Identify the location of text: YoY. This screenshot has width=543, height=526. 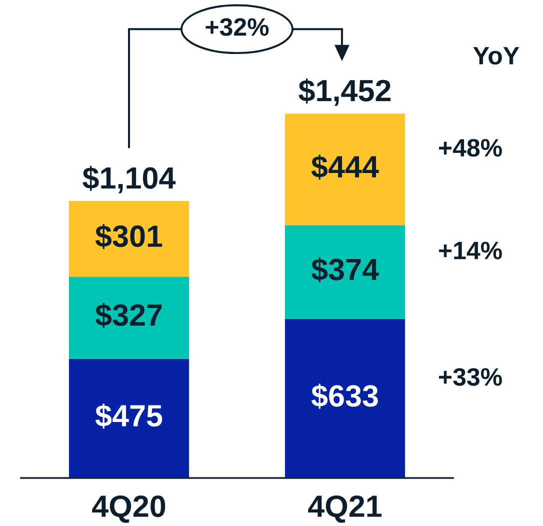
(496, 56).